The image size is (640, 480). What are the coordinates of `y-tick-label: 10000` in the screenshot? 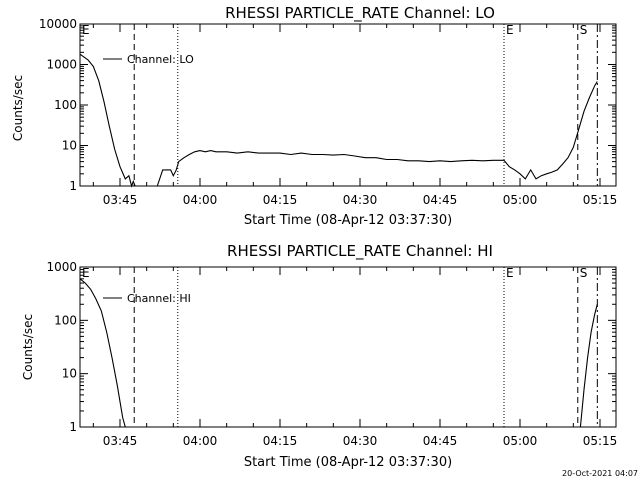 It's located at (58, 24).